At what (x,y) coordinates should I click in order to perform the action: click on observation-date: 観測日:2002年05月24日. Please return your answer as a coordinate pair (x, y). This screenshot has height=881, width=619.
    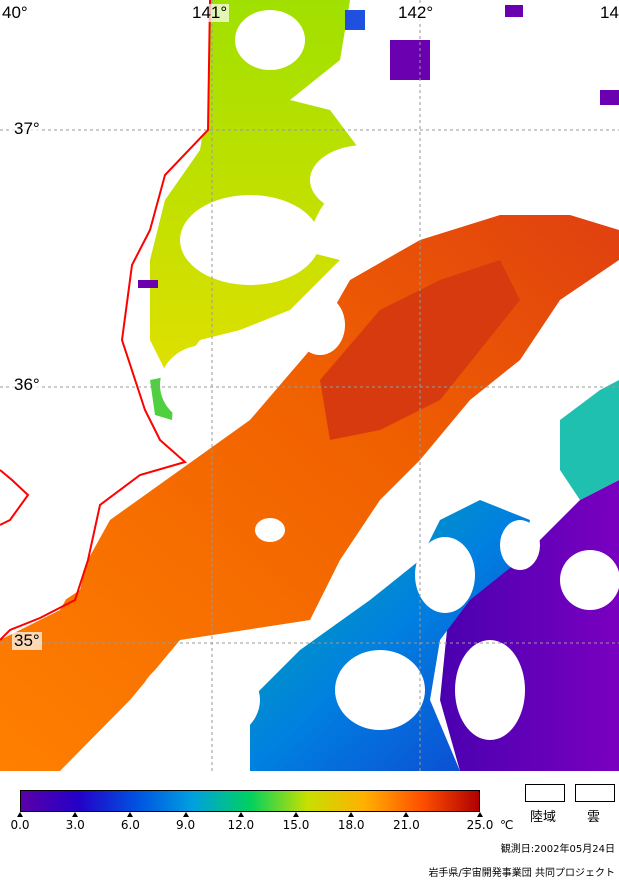
    Looking at the image, I should click on (557, 849).